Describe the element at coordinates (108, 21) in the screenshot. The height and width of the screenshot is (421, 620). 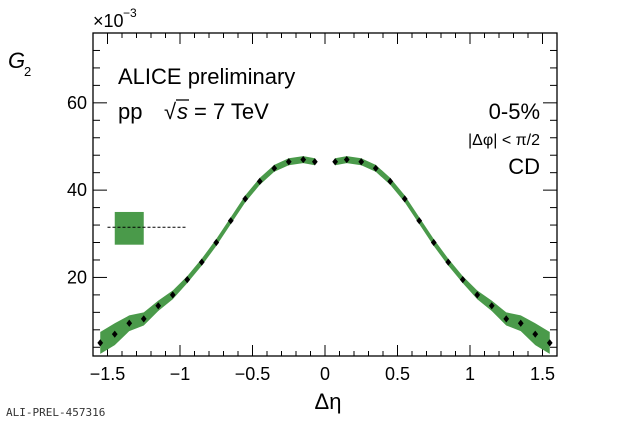
I see `y-multiplier-label: ×10` at that location.